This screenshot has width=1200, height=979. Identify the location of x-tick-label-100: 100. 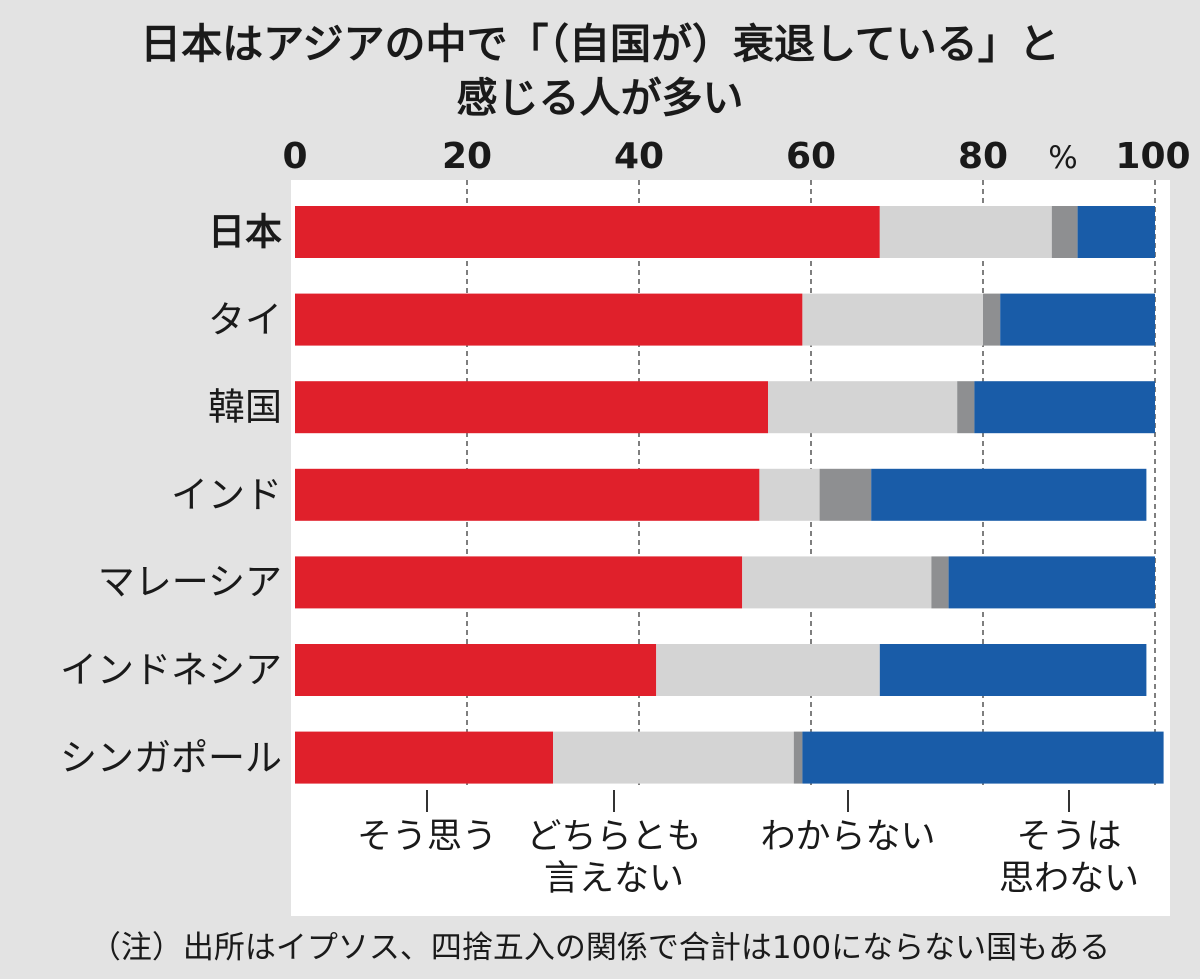
(1153, 156).